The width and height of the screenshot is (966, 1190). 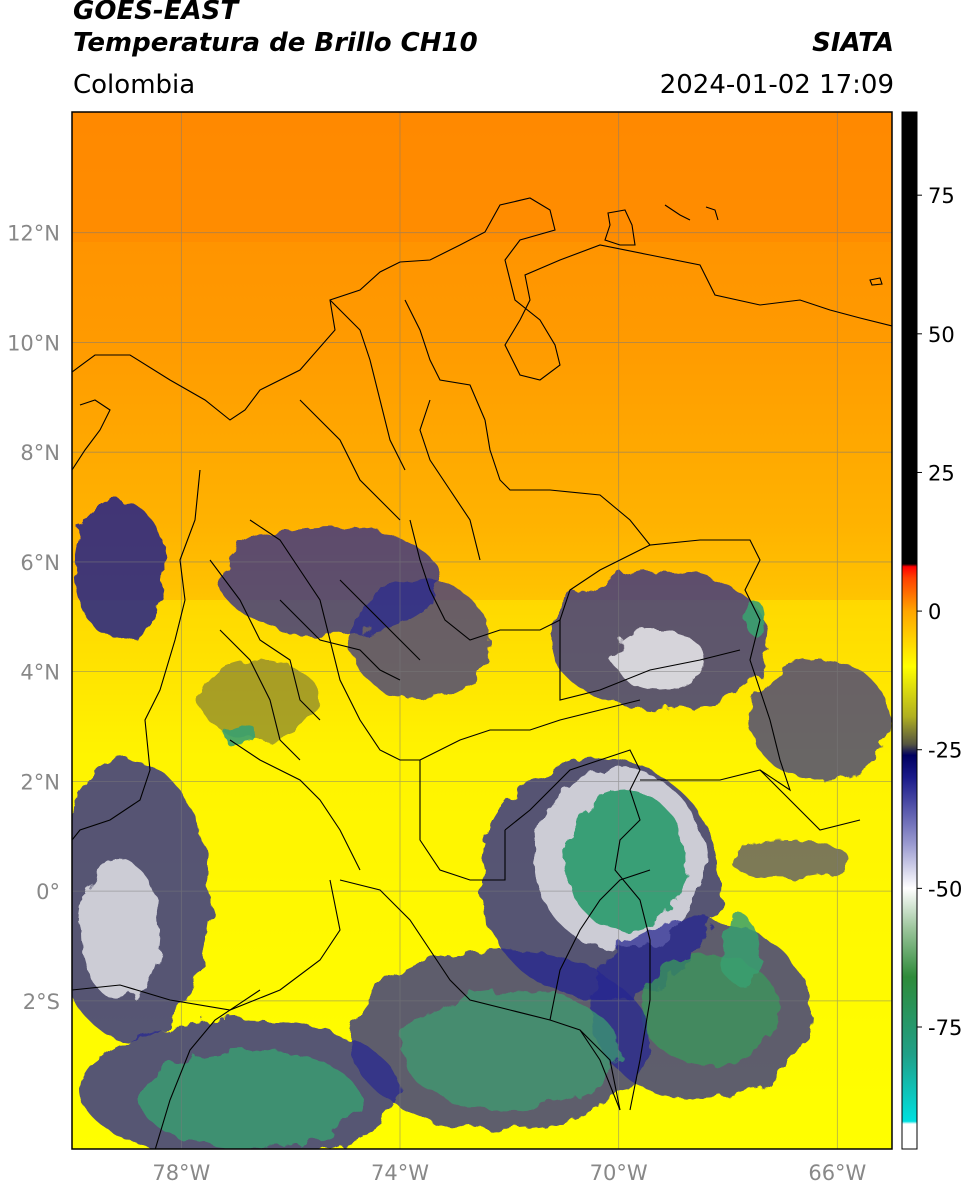 I want to click on colorbar-label: 50, so click(x=941, y=335).